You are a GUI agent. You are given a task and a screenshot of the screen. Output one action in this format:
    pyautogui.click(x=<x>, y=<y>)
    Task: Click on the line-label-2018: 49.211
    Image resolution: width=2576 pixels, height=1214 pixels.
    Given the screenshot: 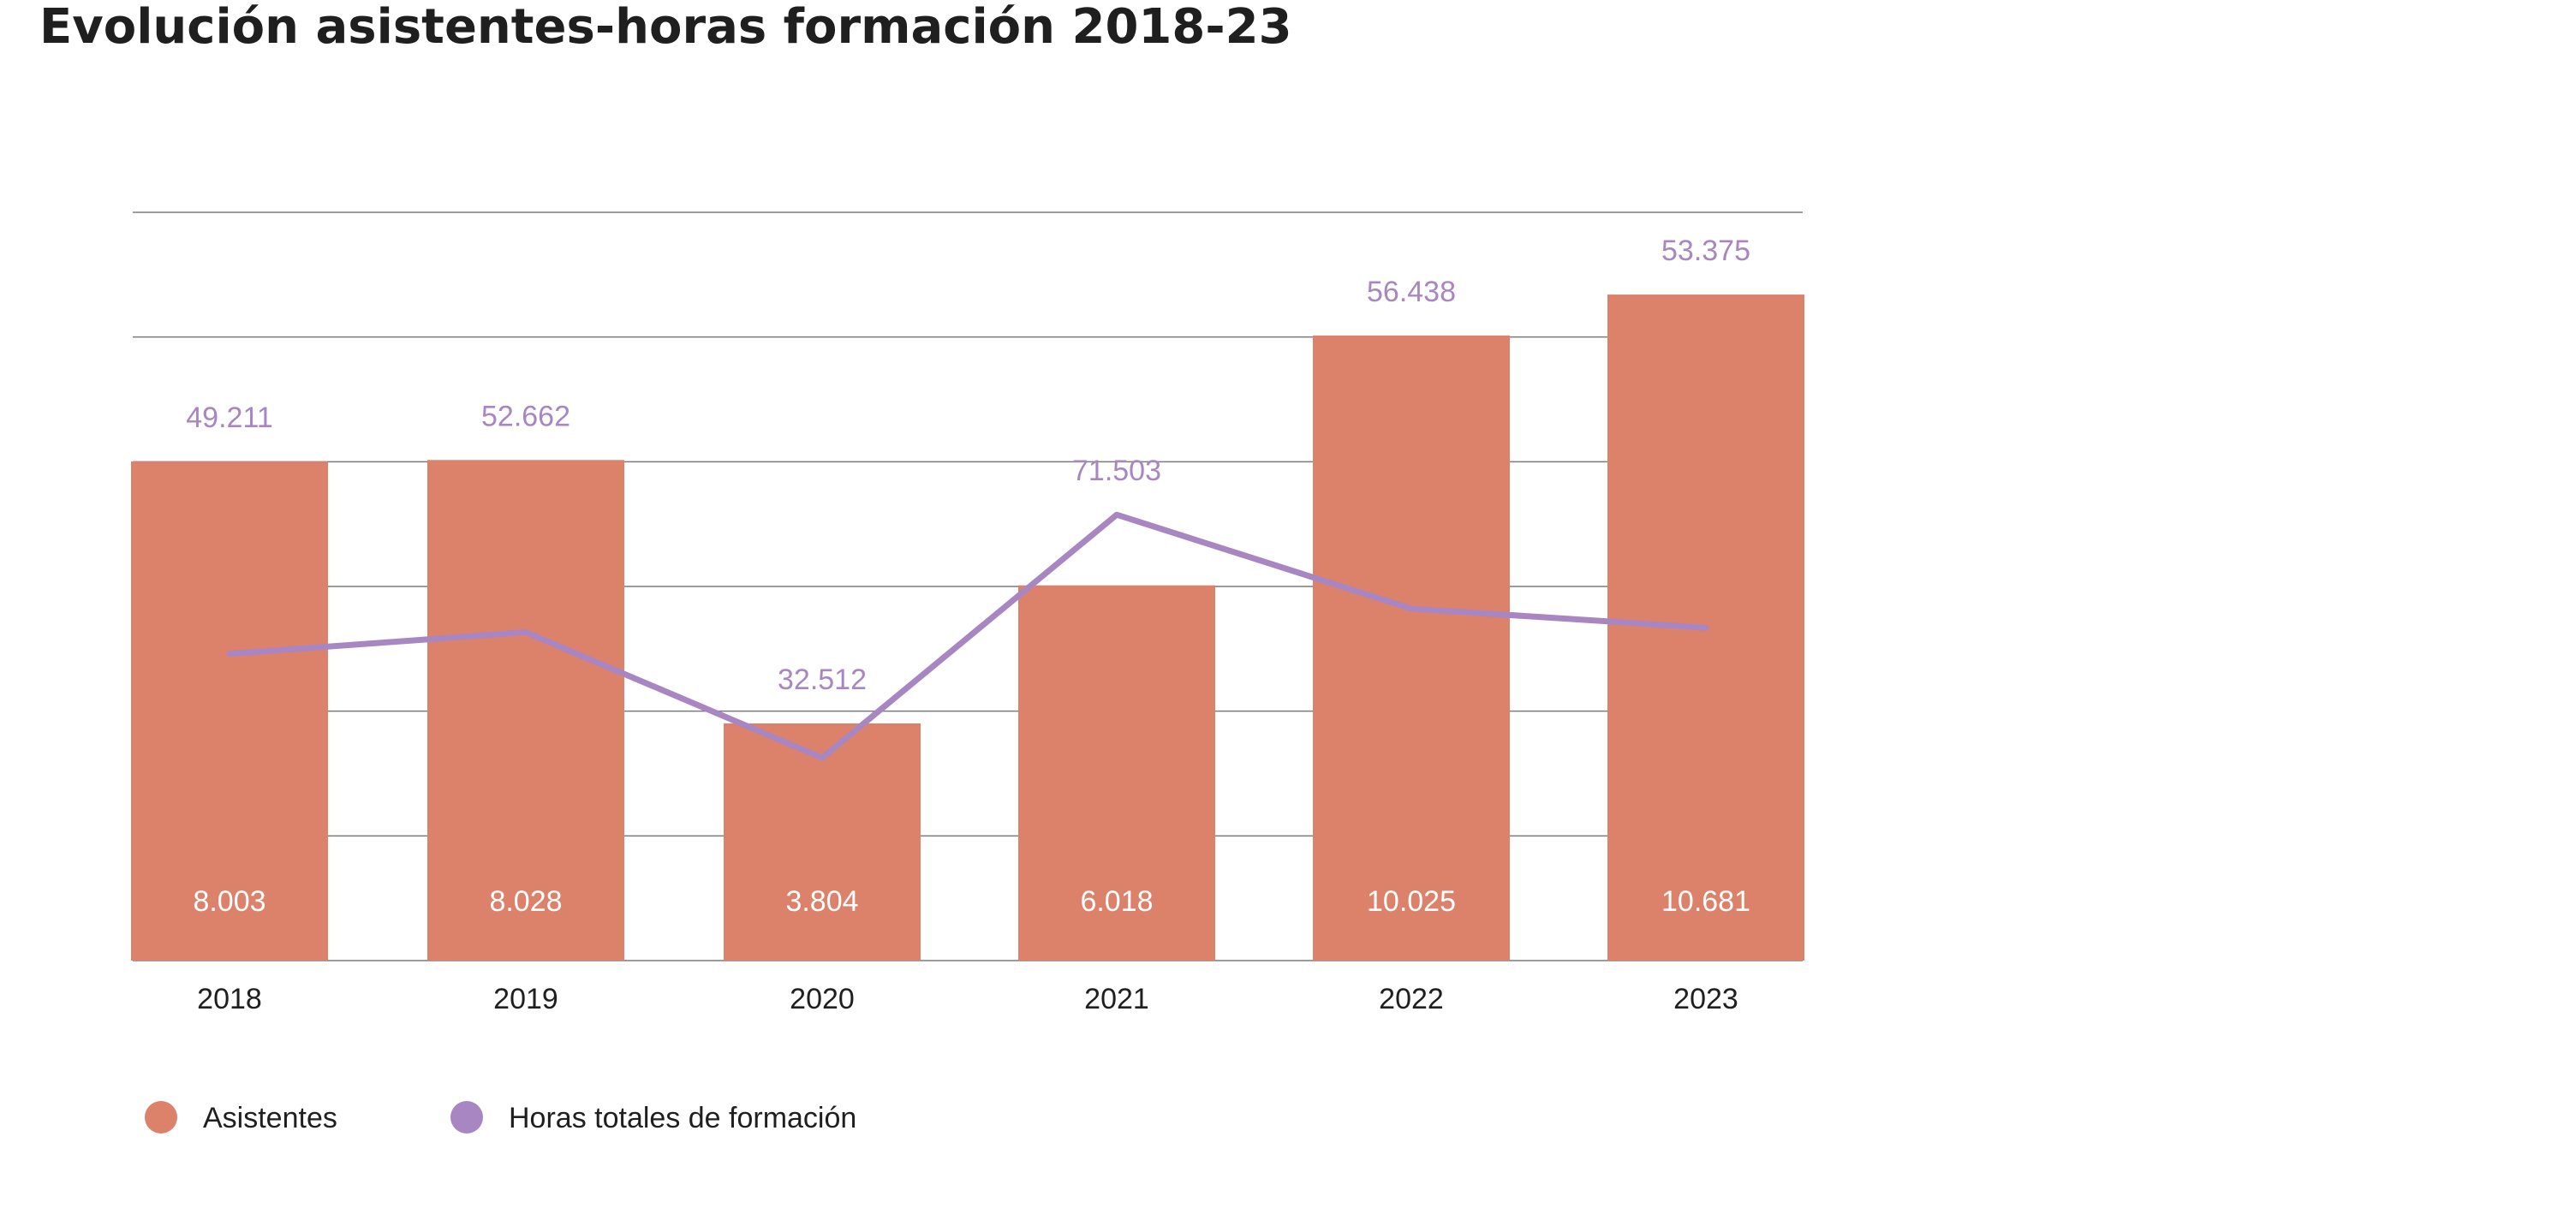 What is the action you would take?
    pyautogui.click(x=229, y=418)
    